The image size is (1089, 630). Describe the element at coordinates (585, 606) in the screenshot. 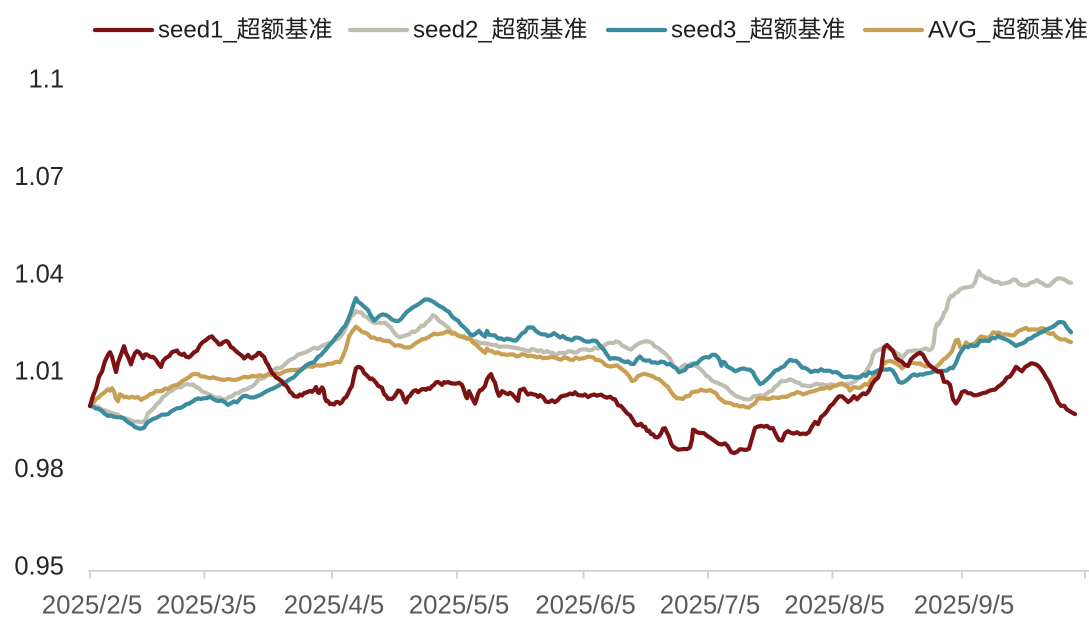

I see `svg-text: 2025/6/5` at that location.